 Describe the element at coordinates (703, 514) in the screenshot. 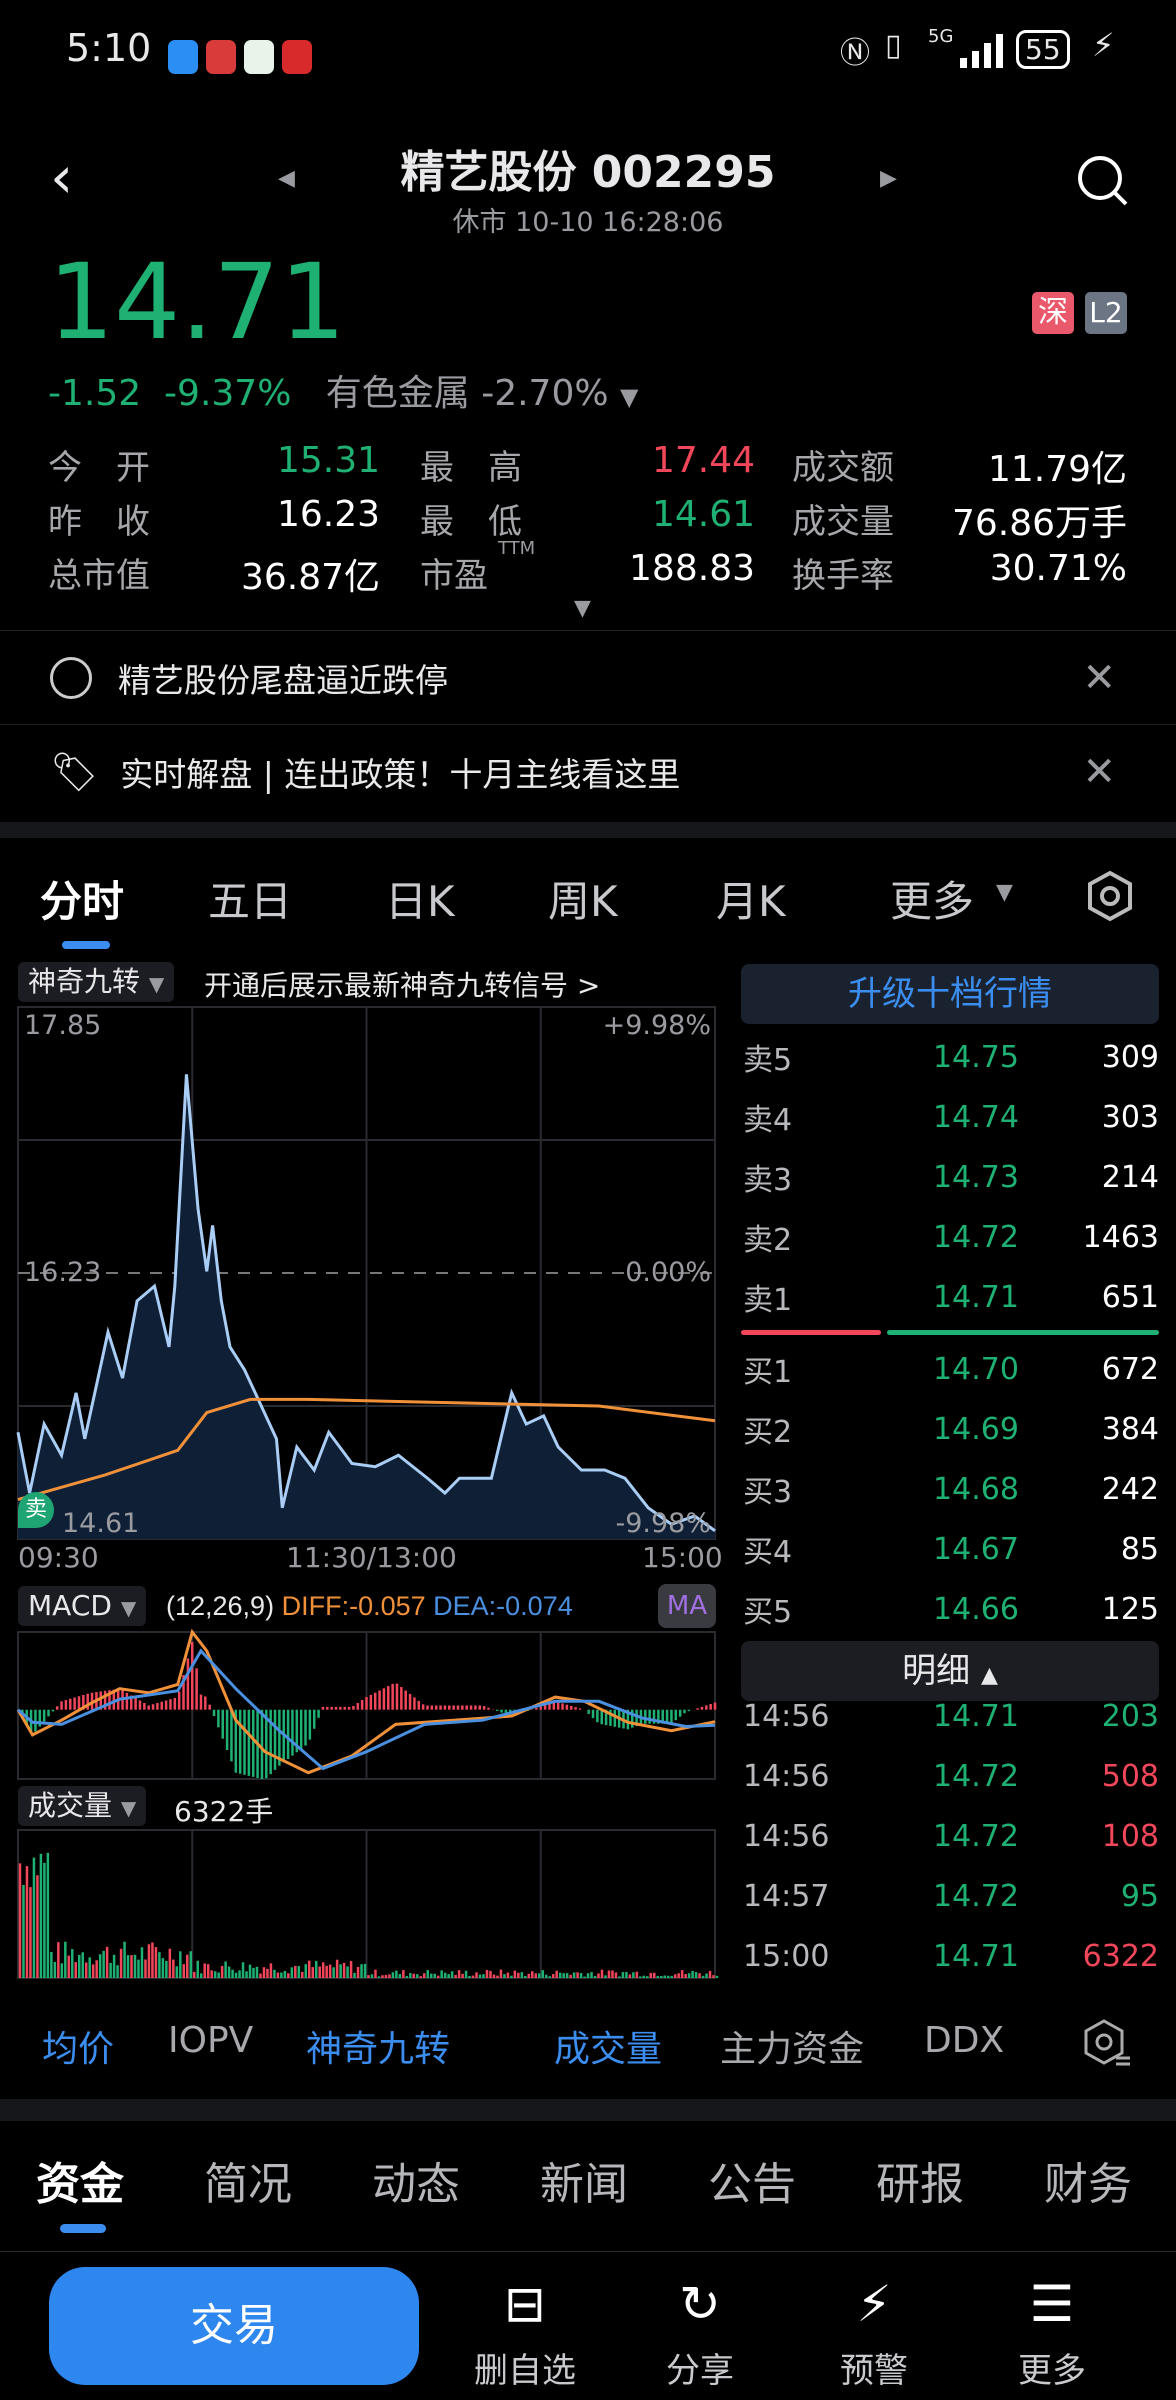

I see `stat-value: 14.61` at that location.